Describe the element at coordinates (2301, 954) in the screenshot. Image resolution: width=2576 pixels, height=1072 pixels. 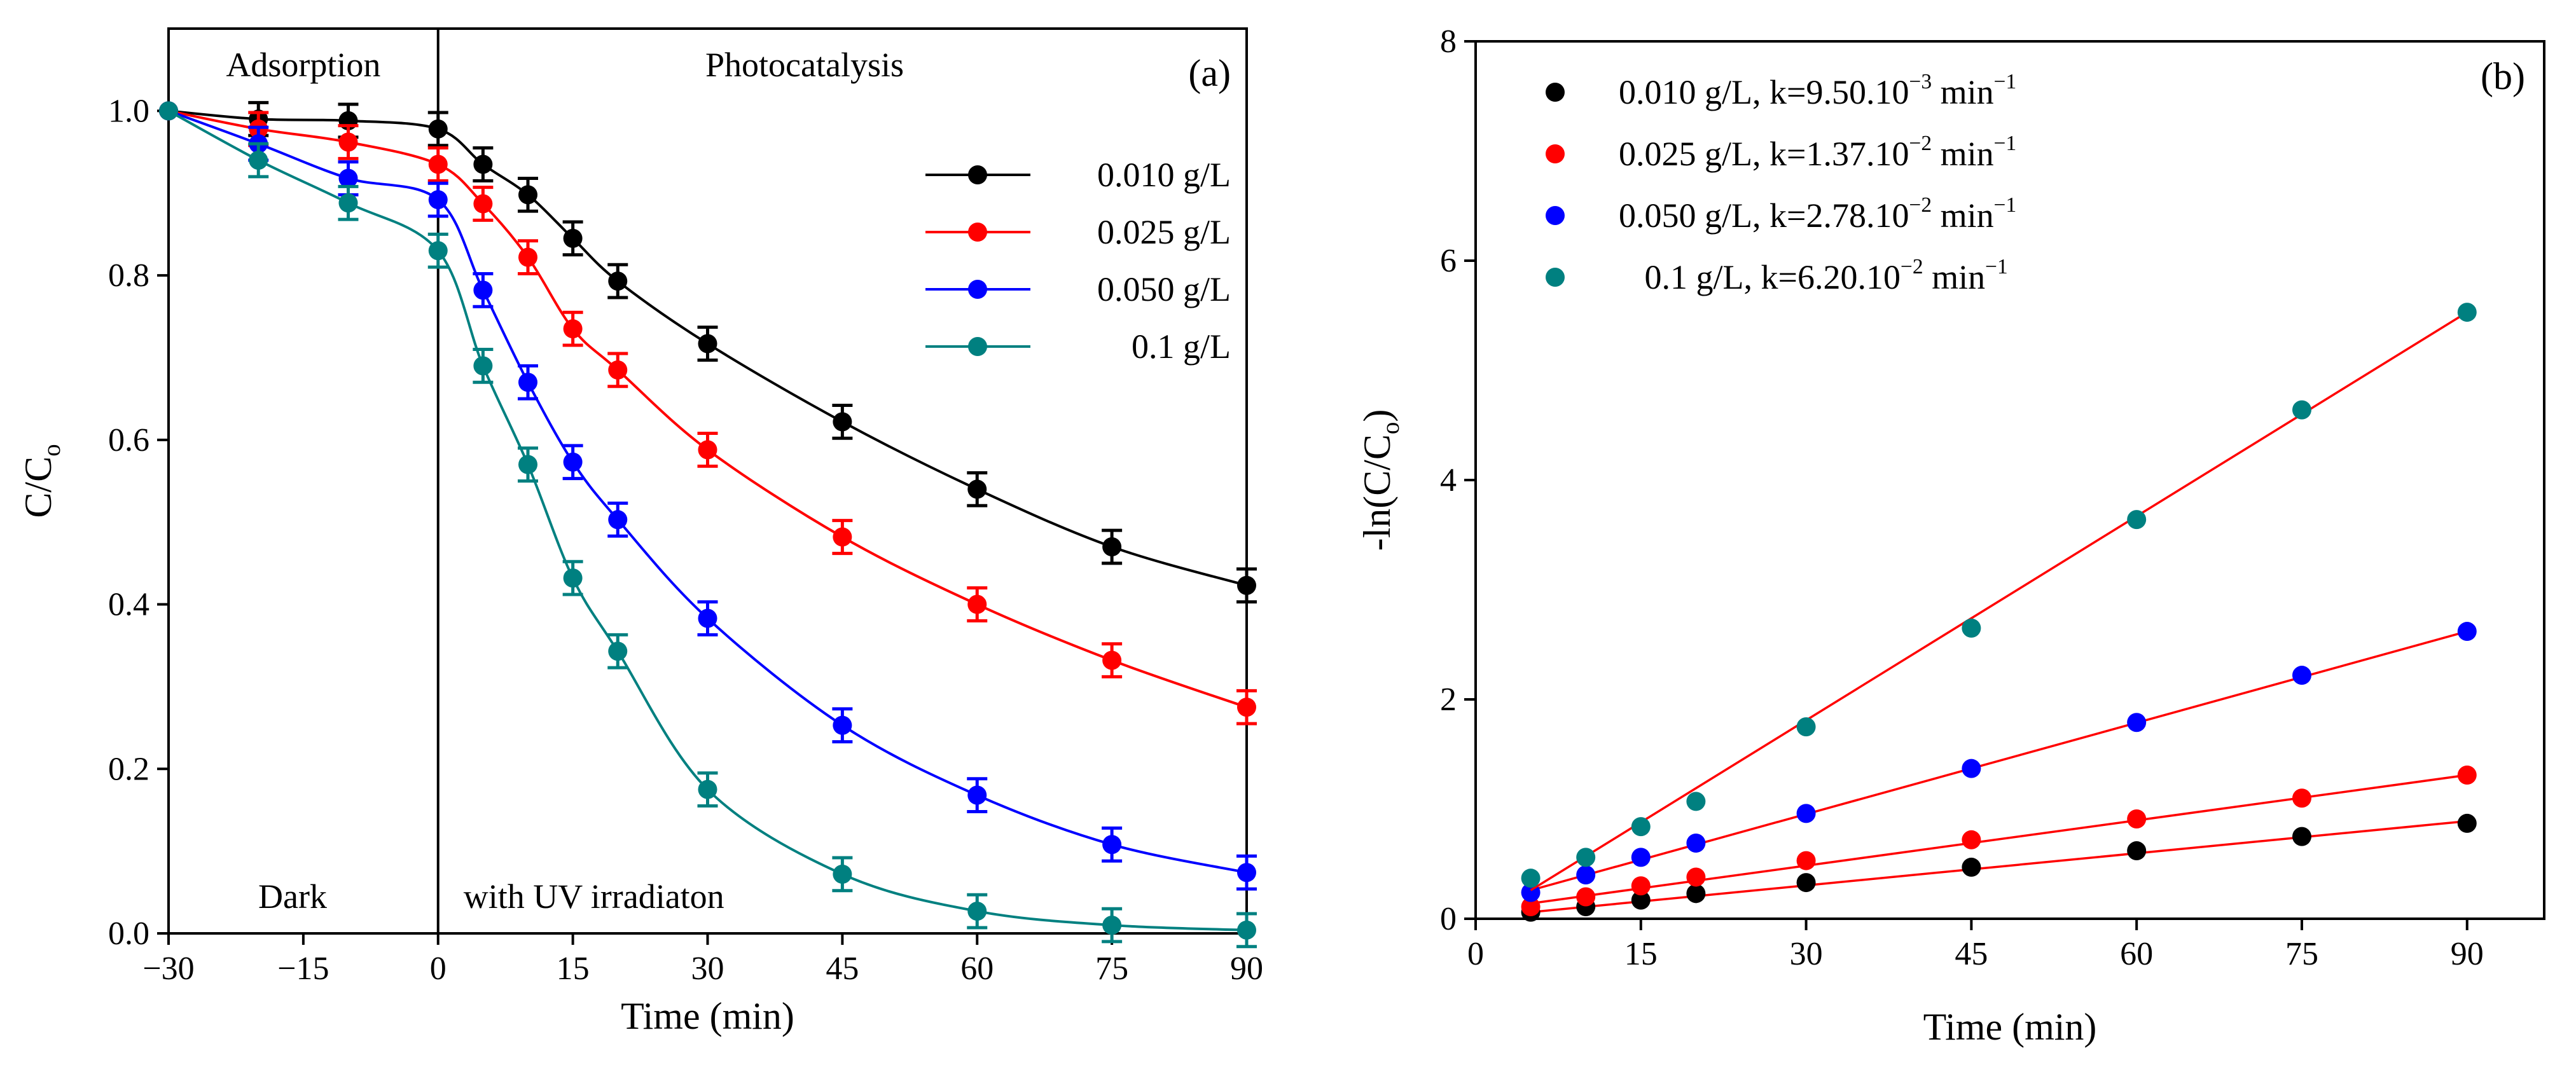
I see `x-tick-label-b: 75` at that location.